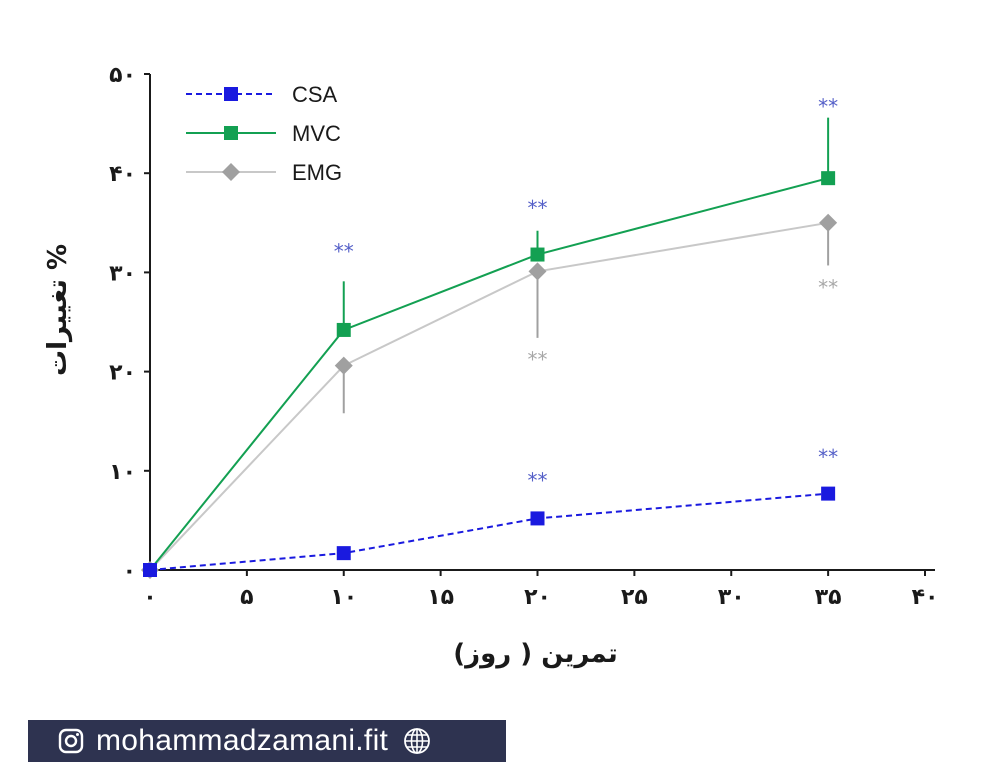  Describe the element at coordinates (925, 597) in the screenshot. I see `x-tick-label: ۴۰` at that location.